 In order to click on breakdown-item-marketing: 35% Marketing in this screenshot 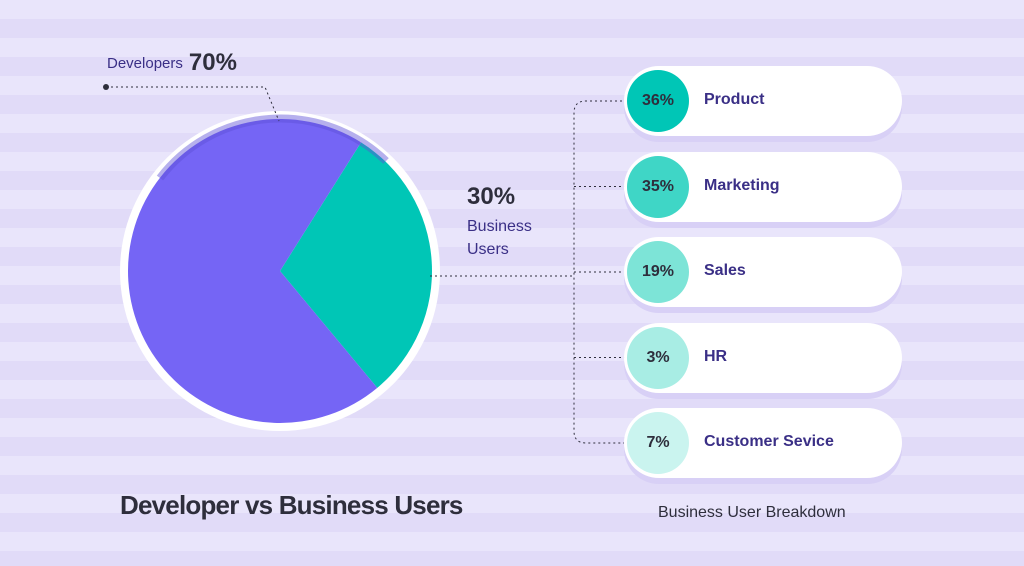, I will do `click(763, 186)`.